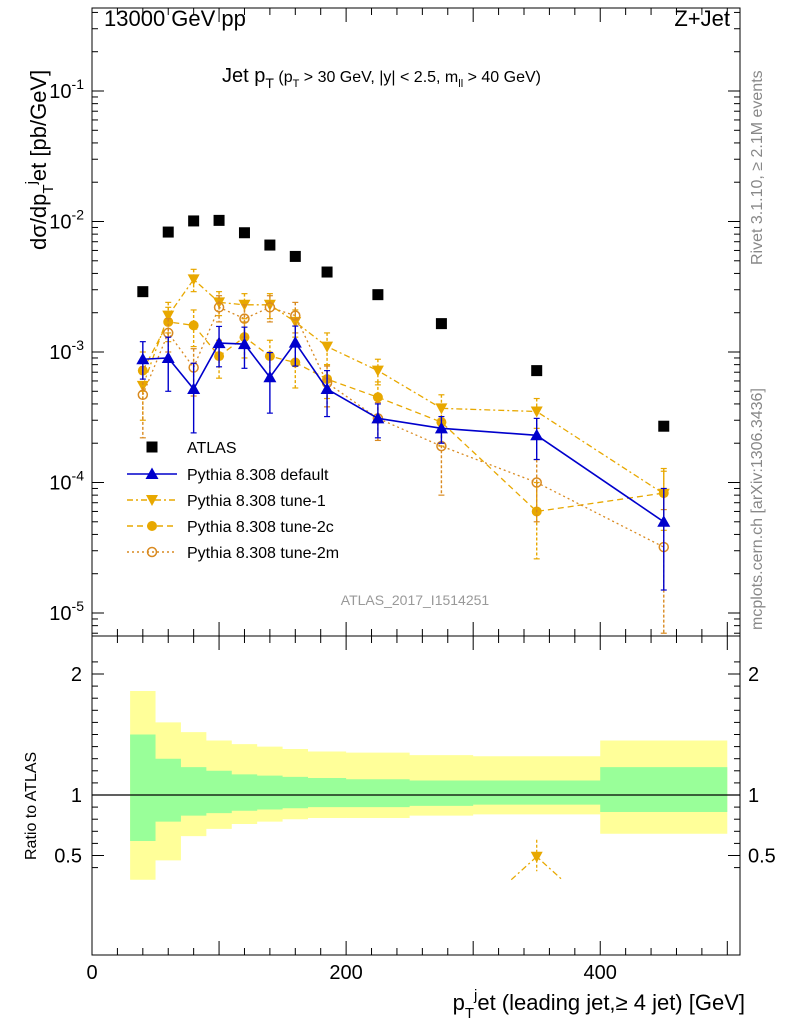 This screenshot has width=786, height=1024. Describe the element at coordinates (600, 973) in the screenshot. I see `x-tick-label: 400` at that location.